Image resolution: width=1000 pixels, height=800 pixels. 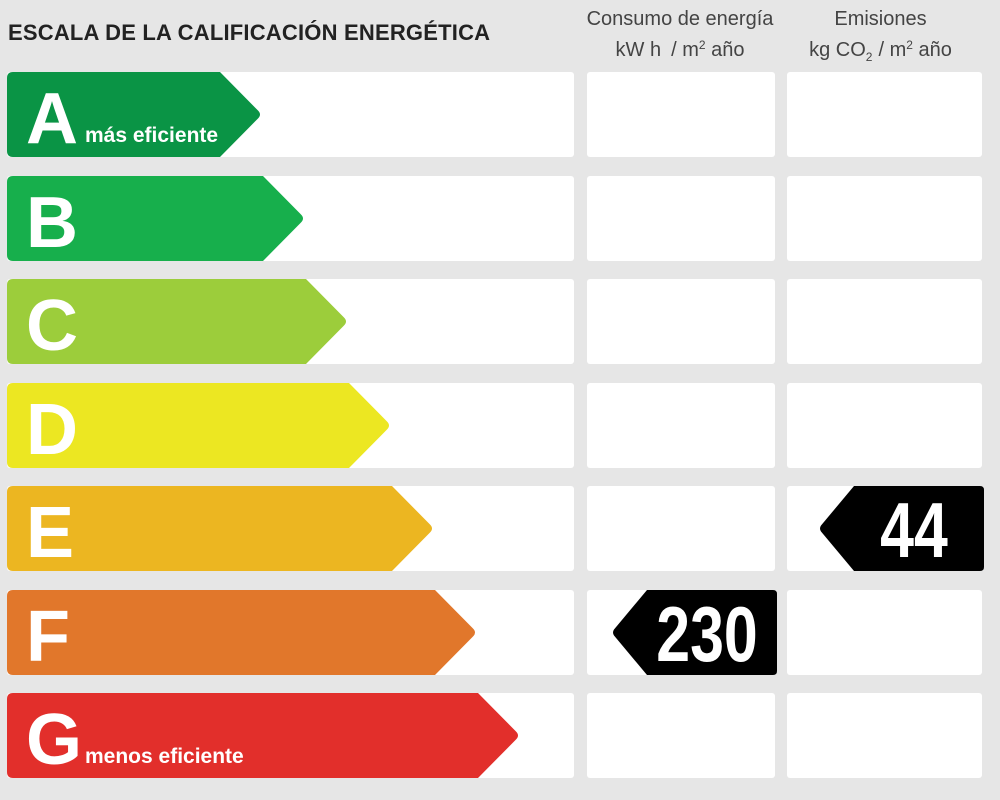 What do you see at coordinates (241, 632) in the screenshot?
I see `rating-bar-f` at bounding box center [241, 632].